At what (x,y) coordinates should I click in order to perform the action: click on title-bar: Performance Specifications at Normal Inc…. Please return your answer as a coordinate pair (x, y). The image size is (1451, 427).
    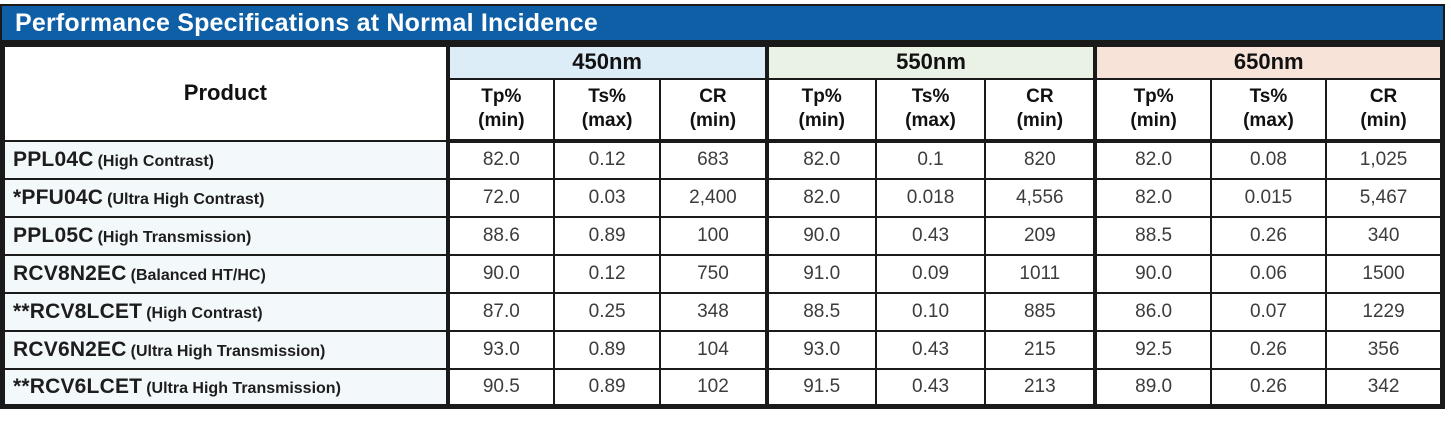
    Looking at the image, I should click on (722, 23).